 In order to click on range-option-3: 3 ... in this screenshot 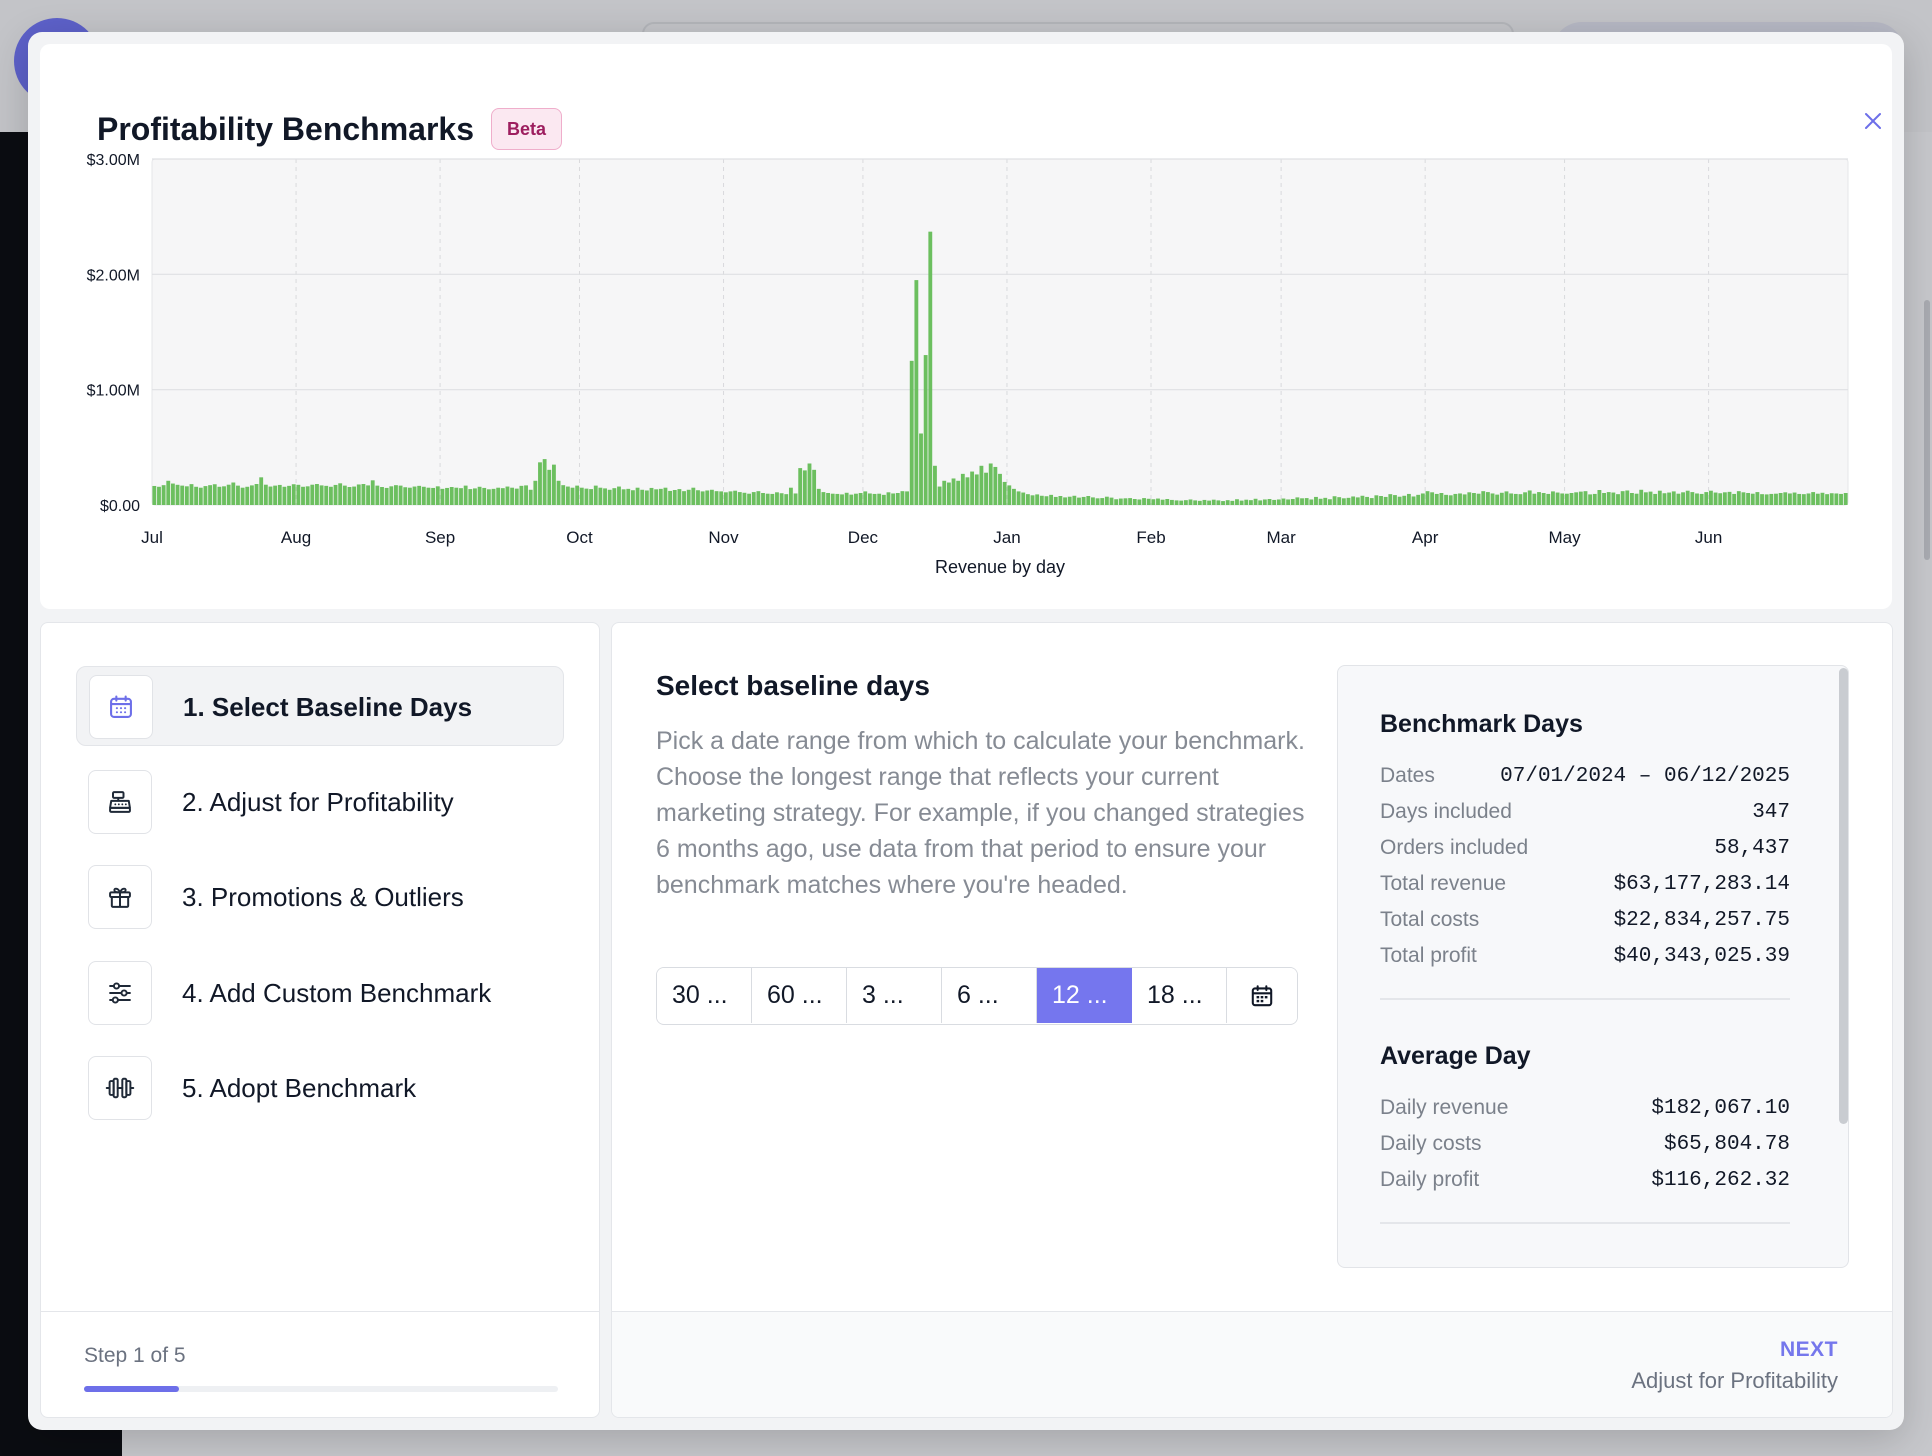, I will do `click(894, 995)`.